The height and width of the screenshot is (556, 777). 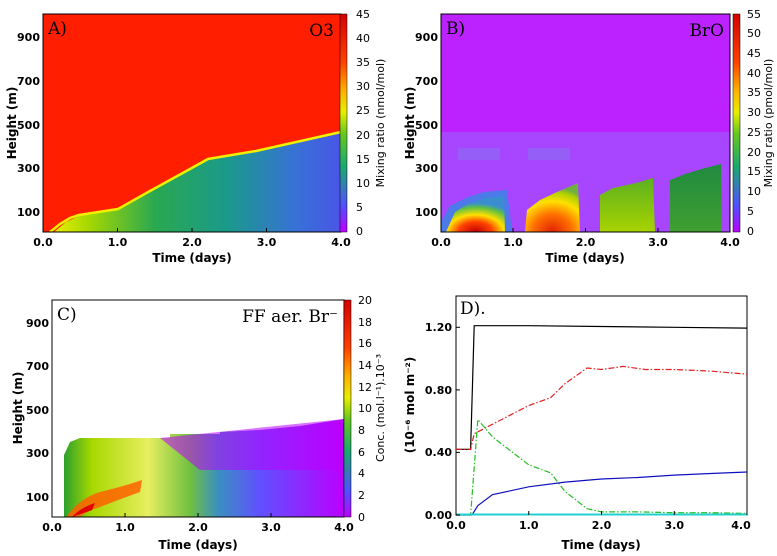 I want to click on panel-a-transition-line, so click(x=195, y=181).